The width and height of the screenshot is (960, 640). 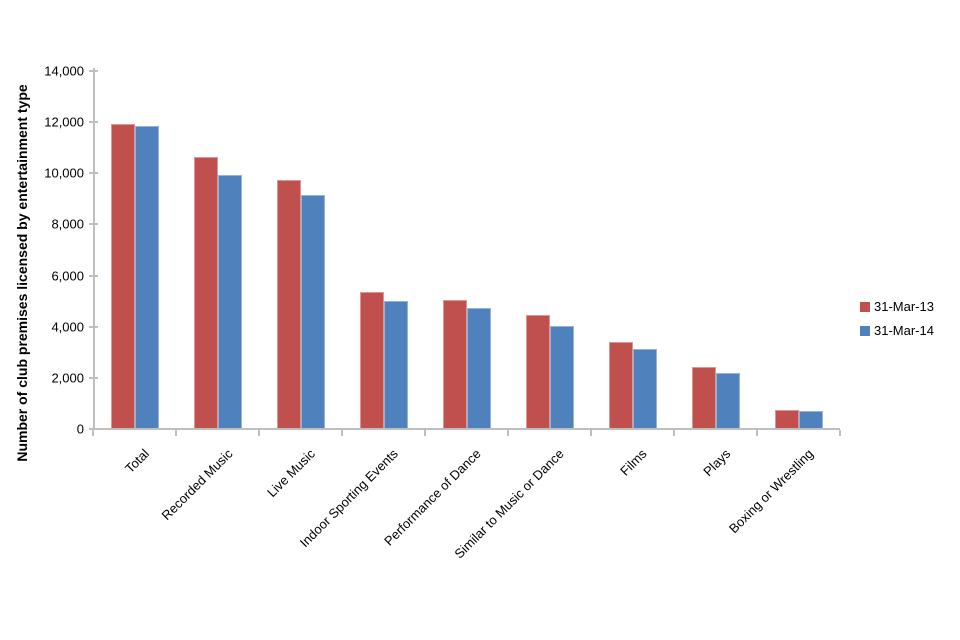 What do you see at coordinates (80, 429) in the screenshot?
I see `y-tick-label: 0` at bounding box center [80, 429].